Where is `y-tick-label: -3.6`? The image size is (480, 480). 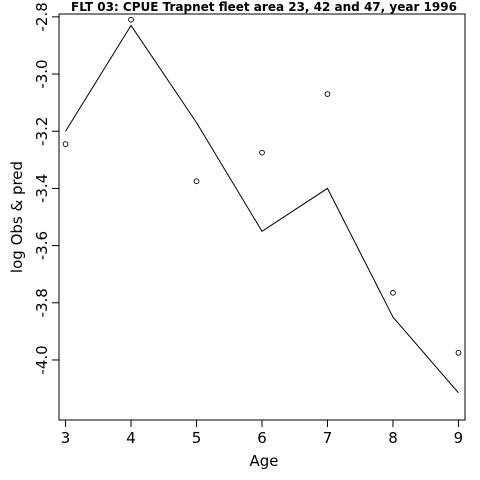 y-tick-label: -3.6 is located at coordinates (42, 245).